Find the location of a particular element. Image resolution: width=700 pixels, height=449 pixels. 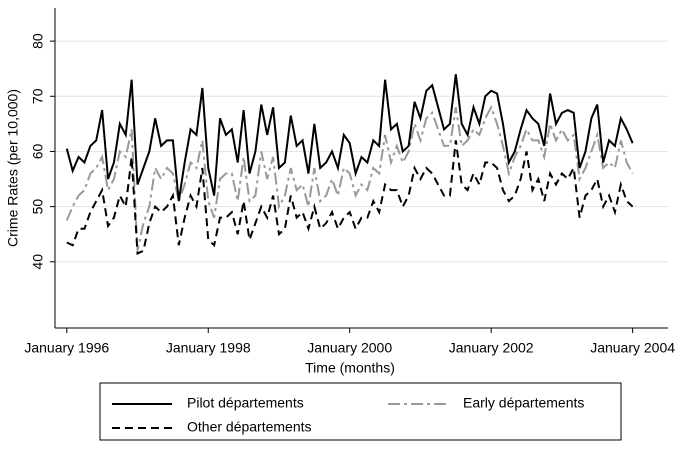

x-tick-label: January 1998 is located at coordinates (208, 348).